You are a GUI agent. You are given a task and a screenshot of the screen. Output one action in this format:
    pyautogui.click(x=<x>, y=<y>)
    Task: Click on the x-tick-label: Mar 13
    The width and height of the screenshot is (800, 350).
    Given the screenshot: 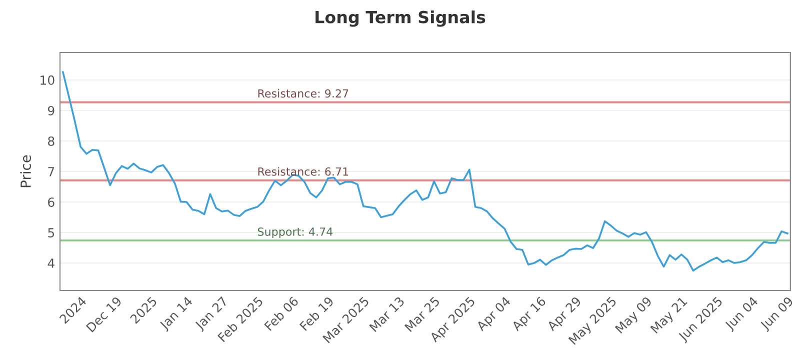 What is the action you would take?
    pyautogui.click(x=386, y=314)
    